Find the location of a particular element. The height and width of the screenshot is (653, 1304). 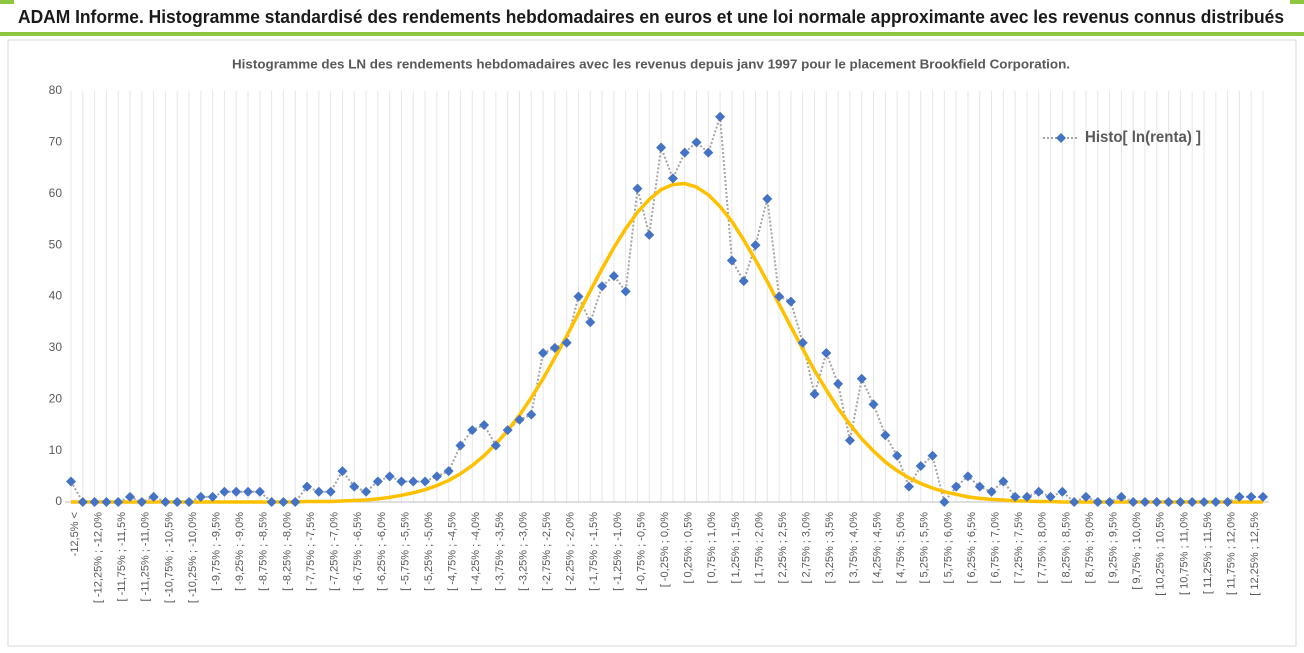

x-tick-label: [ -6,25% ; -6,0% is located at coordinates (382, 551).